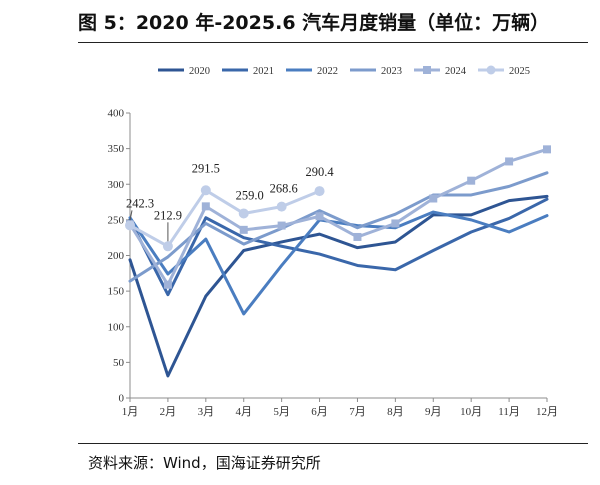 This screenshot has height=485, width=600. What do you see at coordinates (357, 412) in the screenshot?
I see `x-tick-label: 7月` at bounding box center [357, 412].